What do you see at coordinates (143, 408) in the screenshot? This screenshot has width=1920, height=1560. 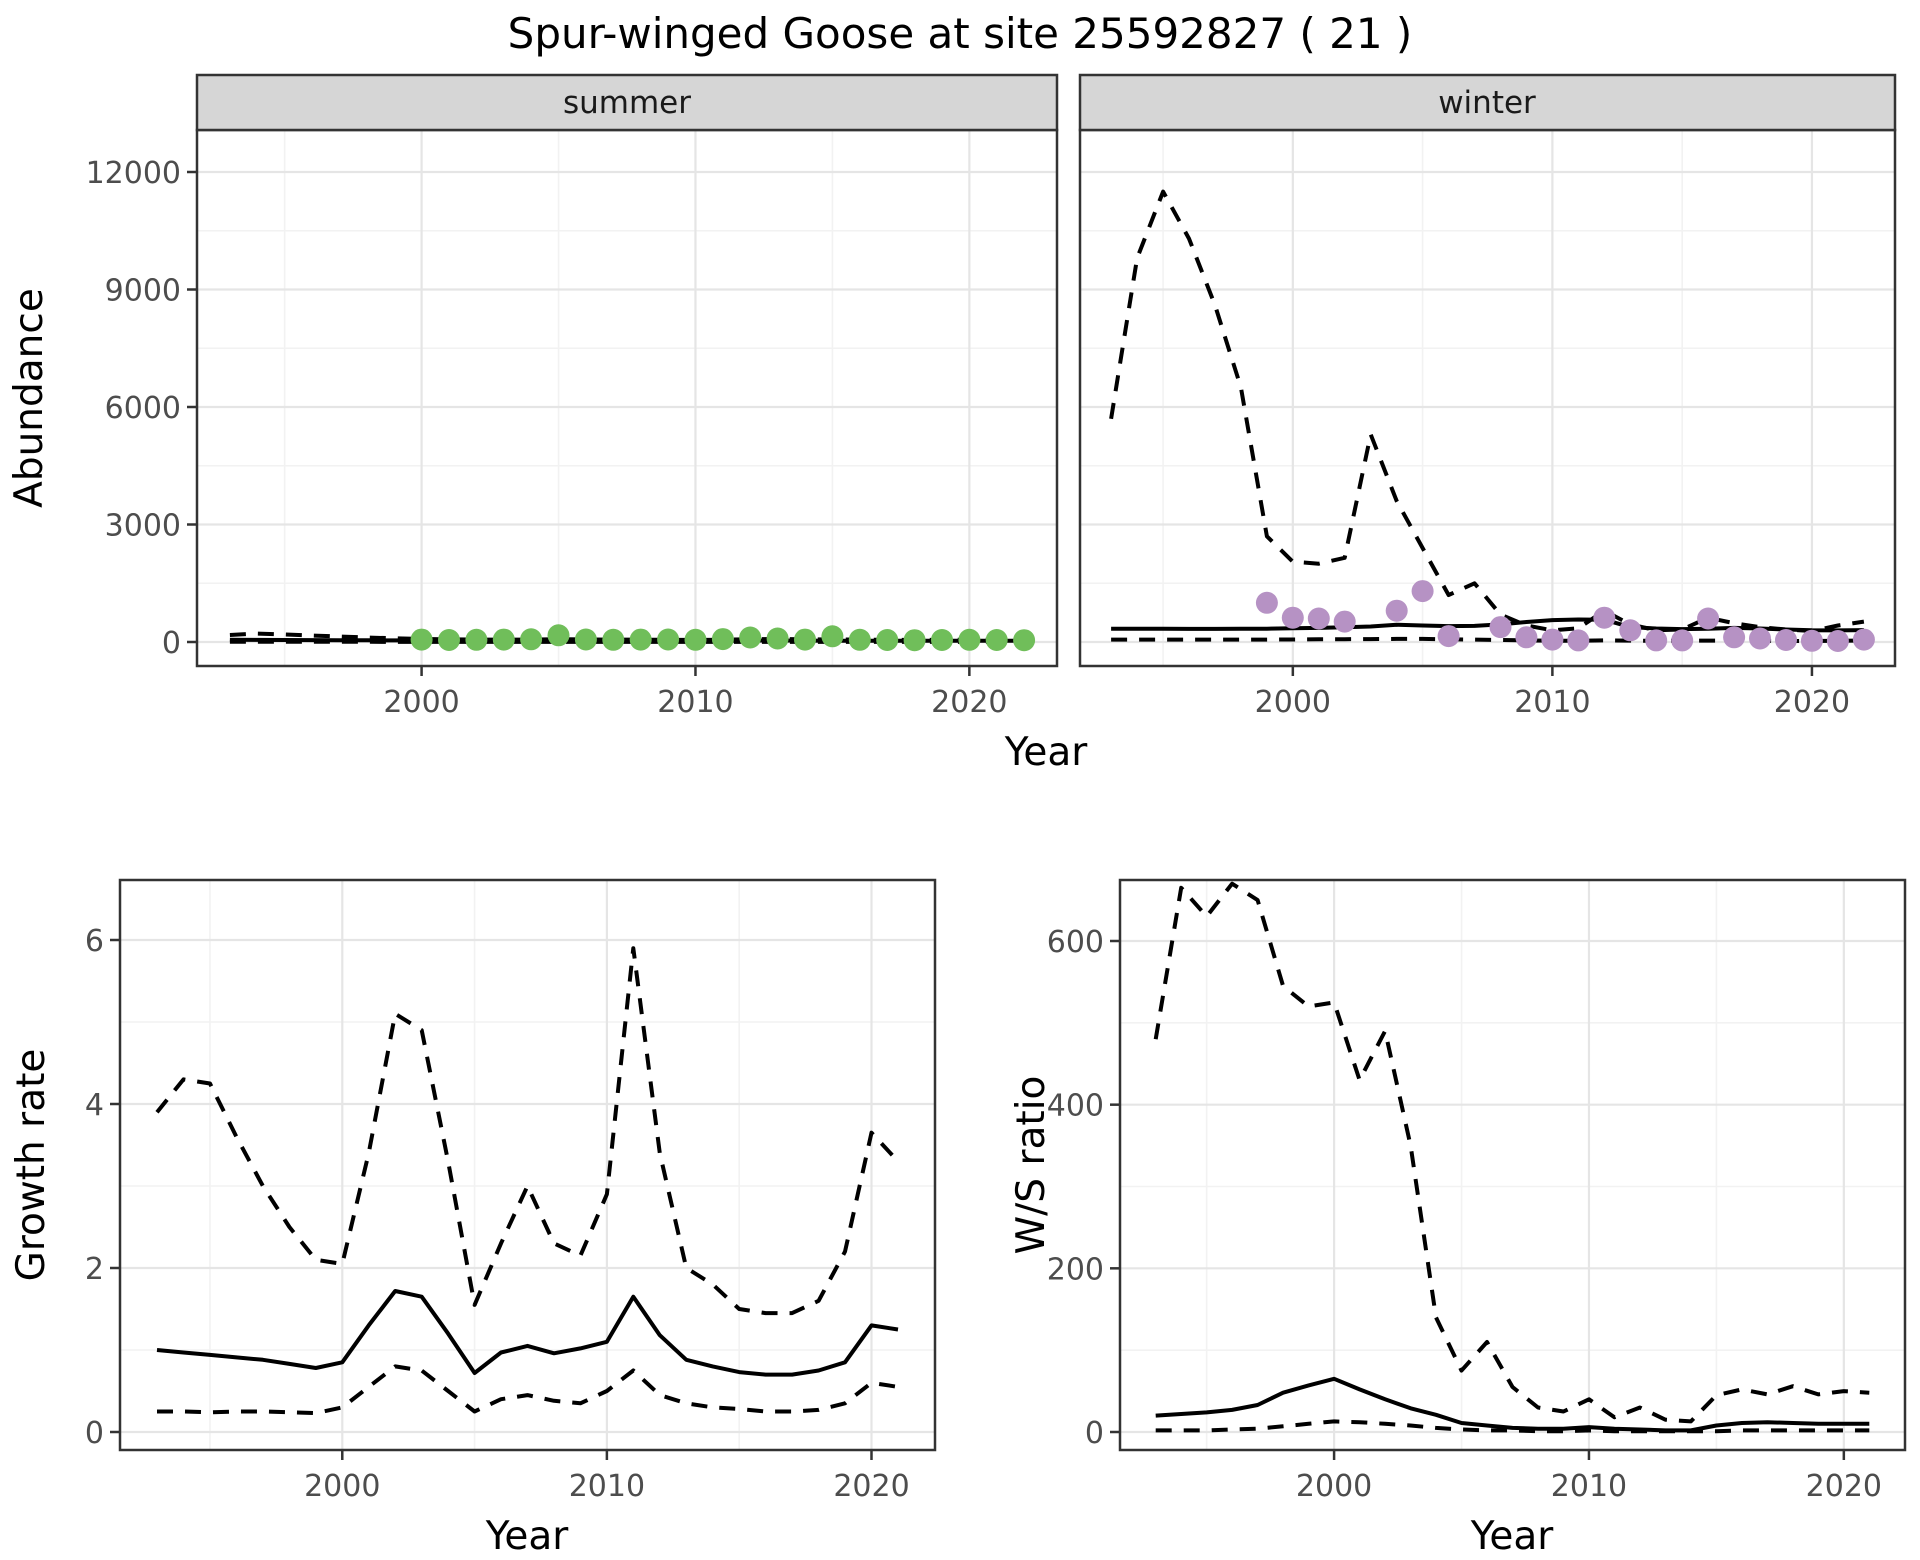 I see `y-tick-label: 6000` at bounding box center [143, 408].